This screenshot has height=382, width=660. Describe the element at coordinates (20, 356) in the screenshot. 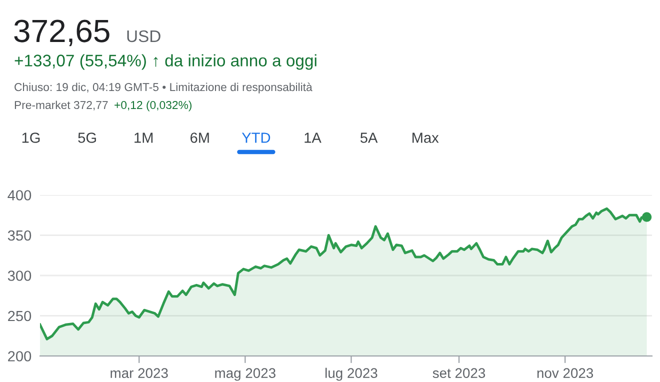

I see `y-tick-label: 200` at that location.